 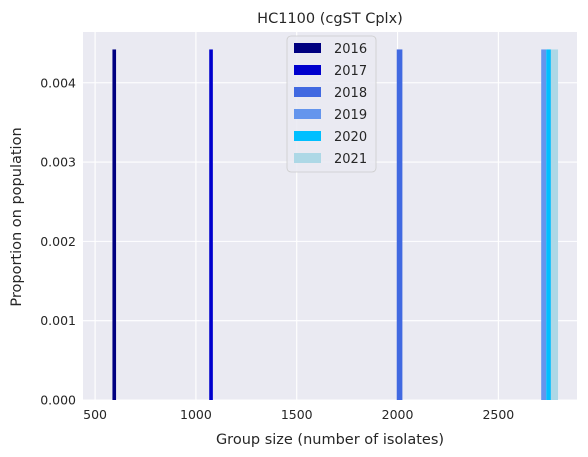 What do you see at coordinates (307, 114) in the screenshot?
I see `legend-swatch-2019` at bounding box center [307, 114].